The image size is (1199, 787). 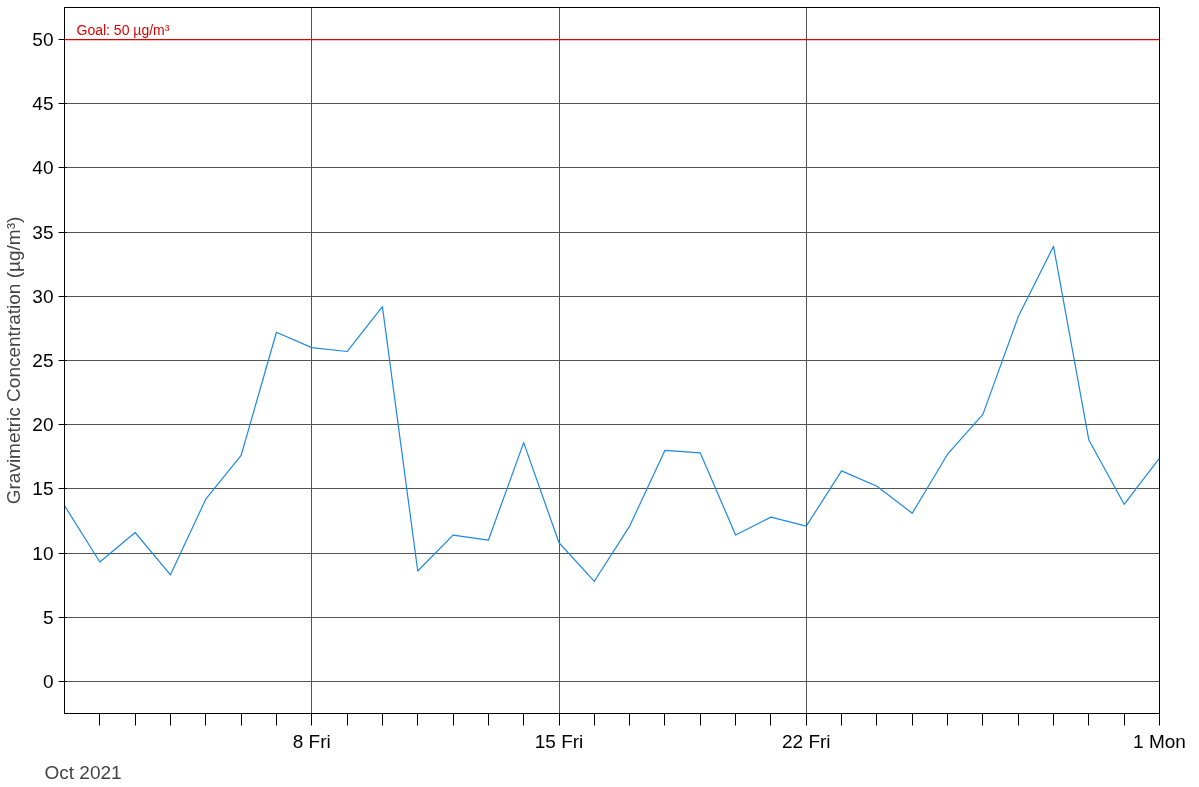 What do you see at coordinates (43, 232) in the screenshot?
I see `y-tick-label: 35` at bounding box center [43, 232].